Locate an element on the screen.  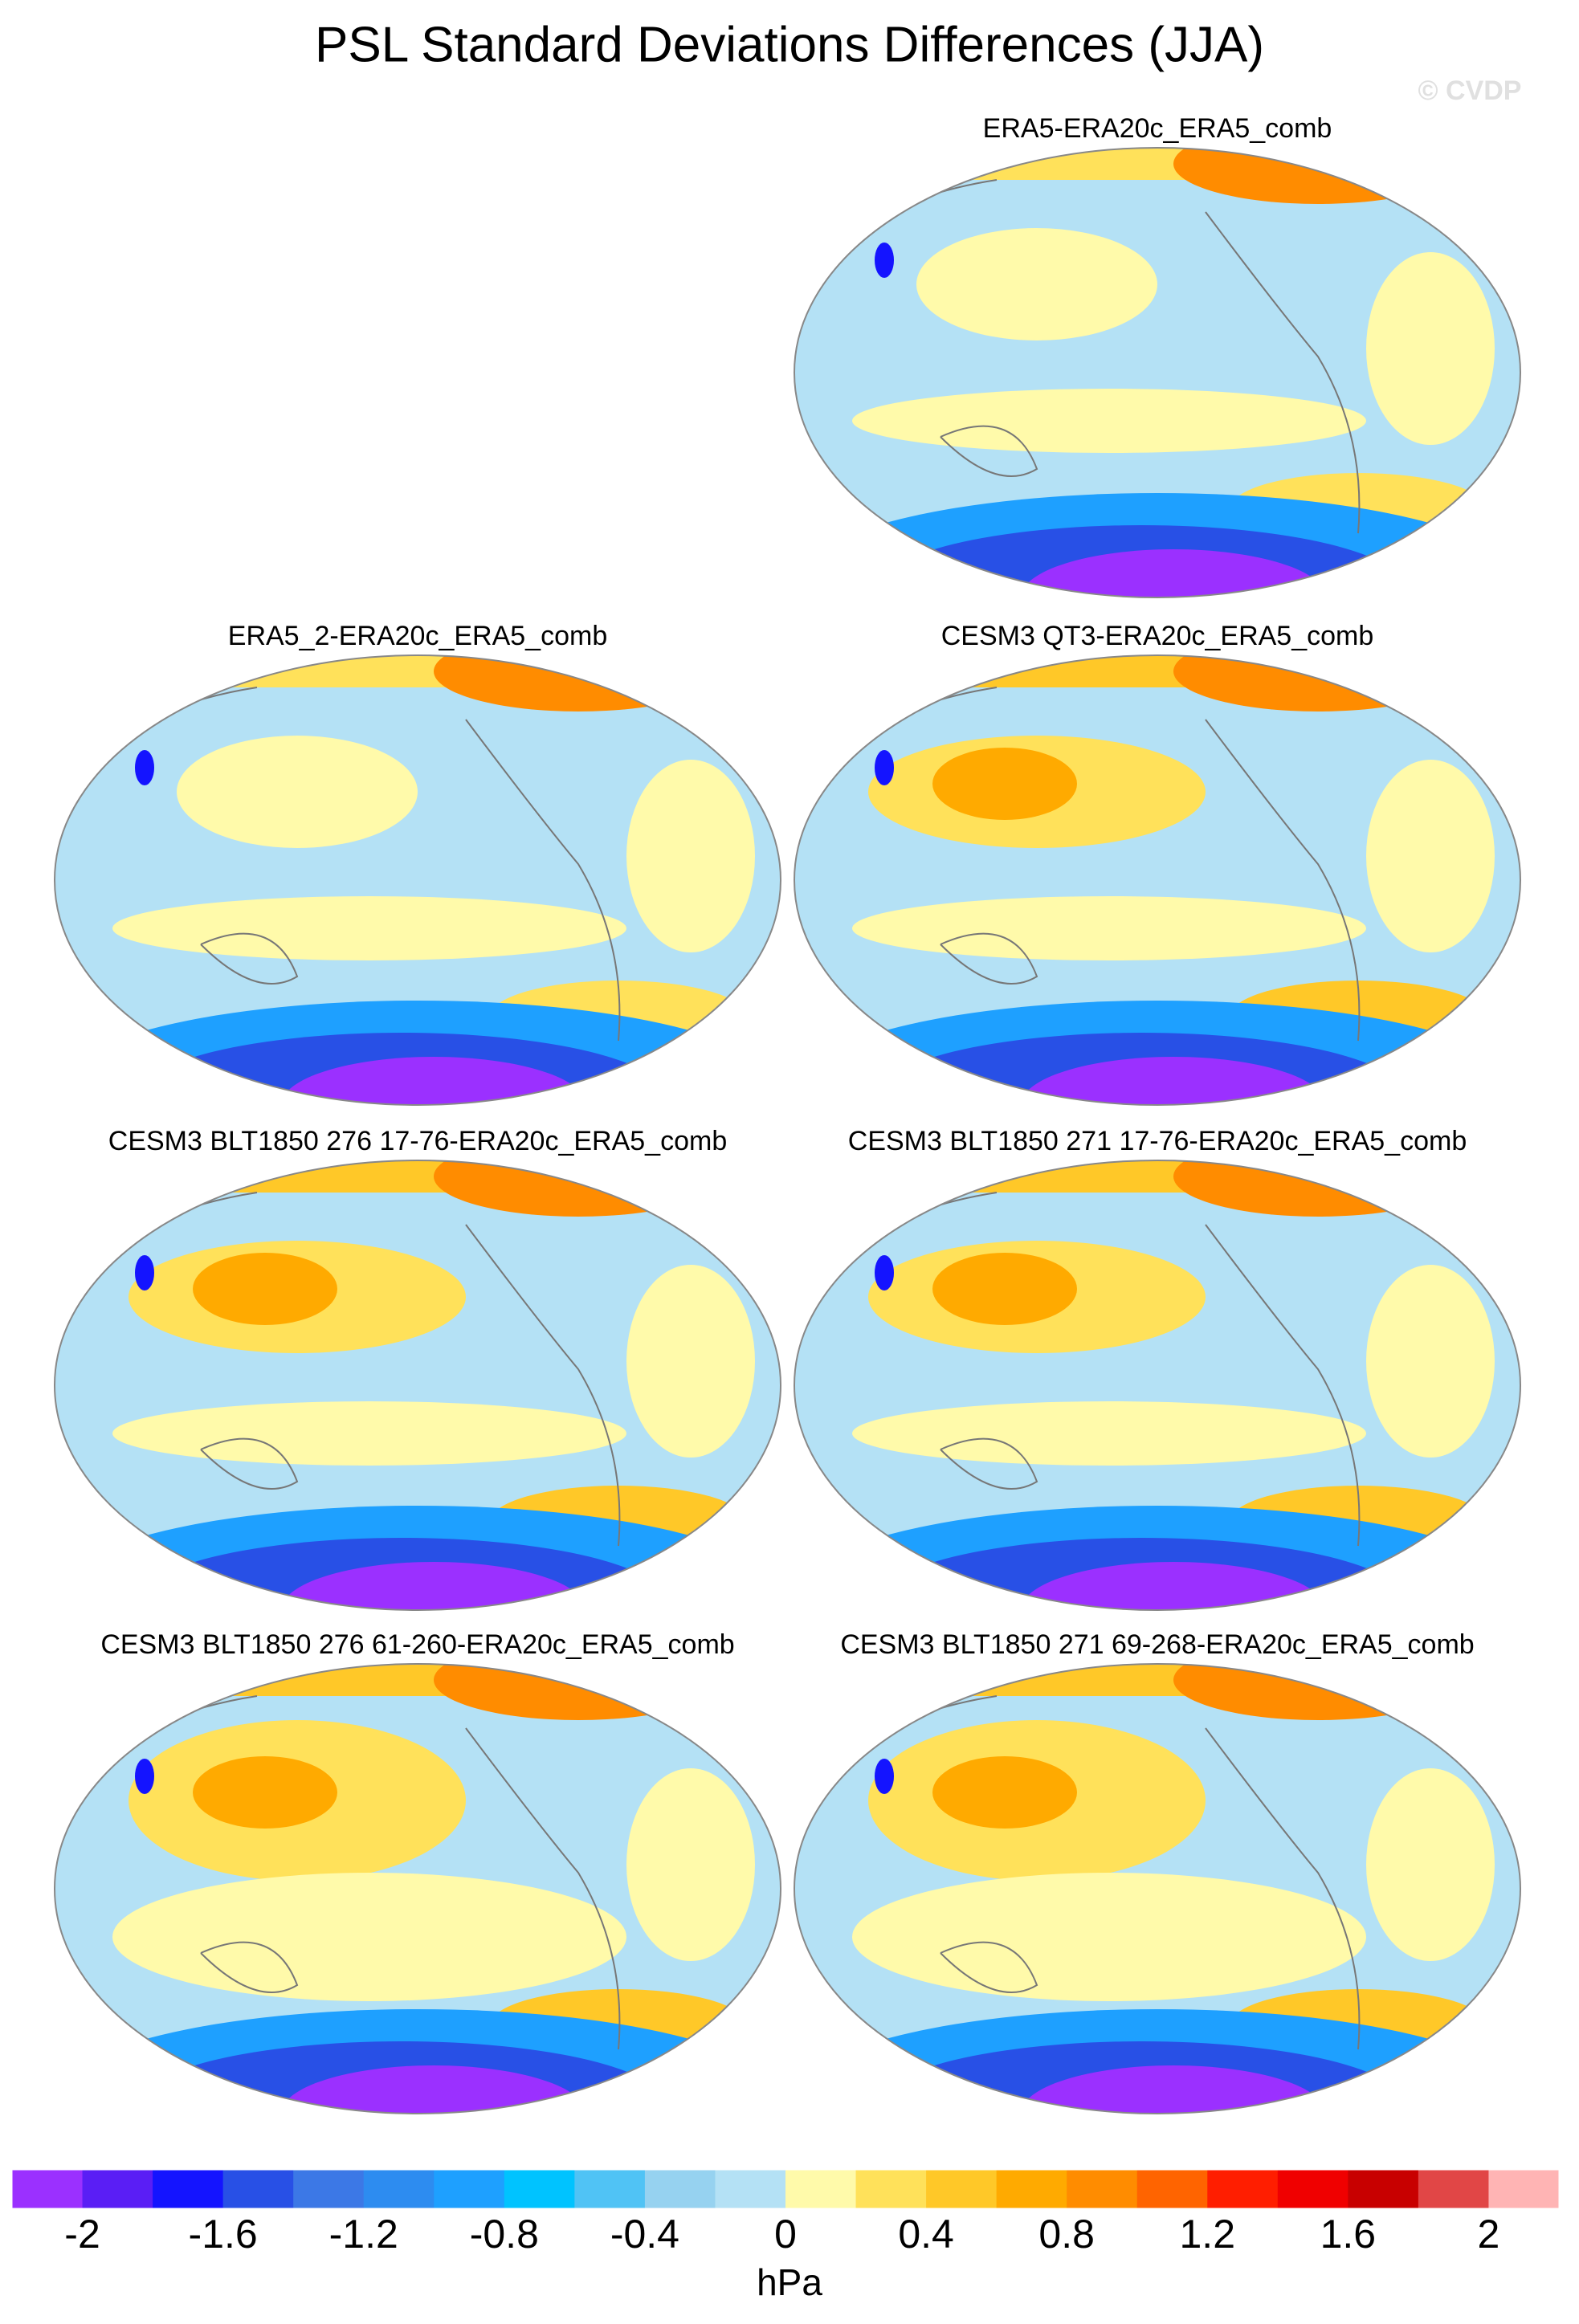
panel-title: CESM3 QT3-ERA20c_ERA5_comb is located at coordinates (1157, 636).